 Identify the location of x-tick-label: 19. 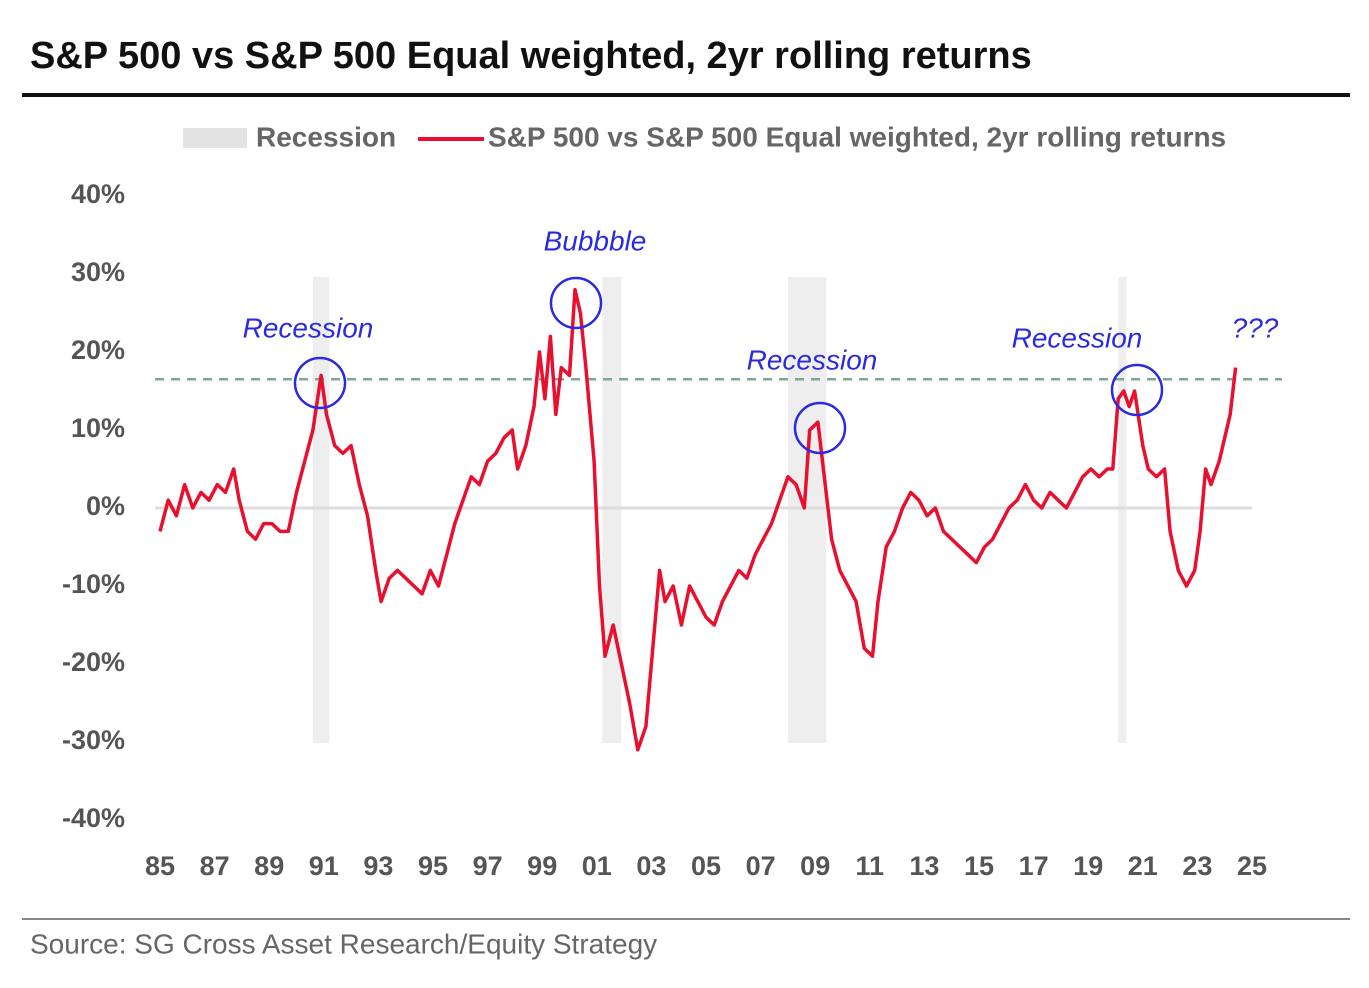
(1088, 866).